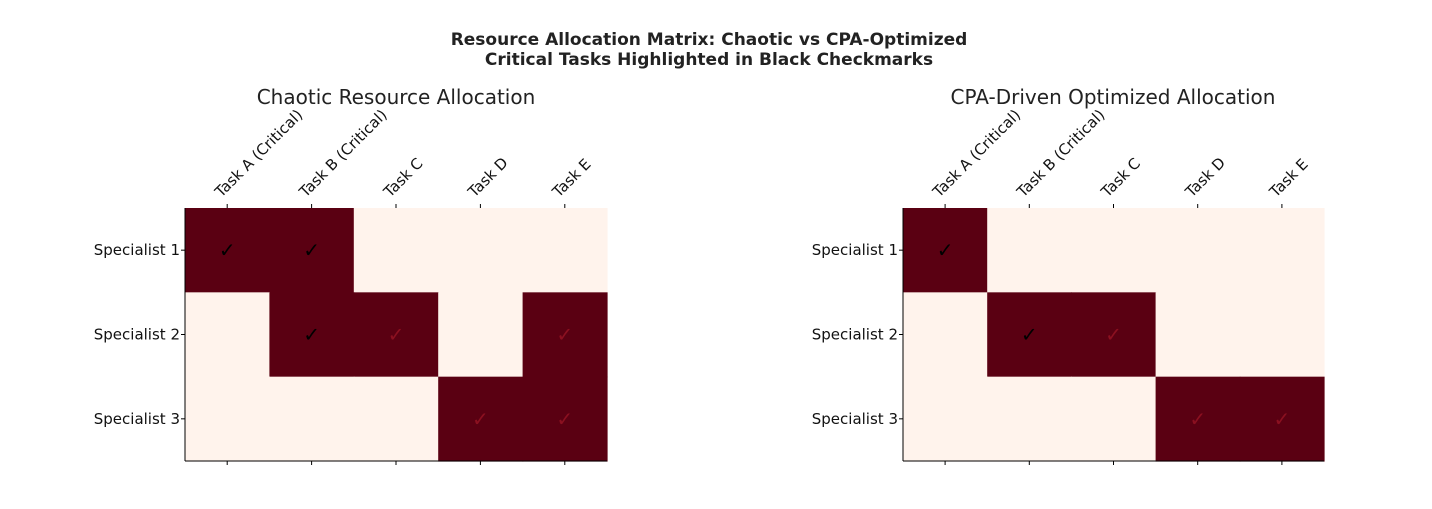 The height and width of the screenshot is (509, 1432). Describe the element at coordinates (1113, 97) in the screenshot. I see `panel-title: CPA-Driven Optimized Allocation` at that location.